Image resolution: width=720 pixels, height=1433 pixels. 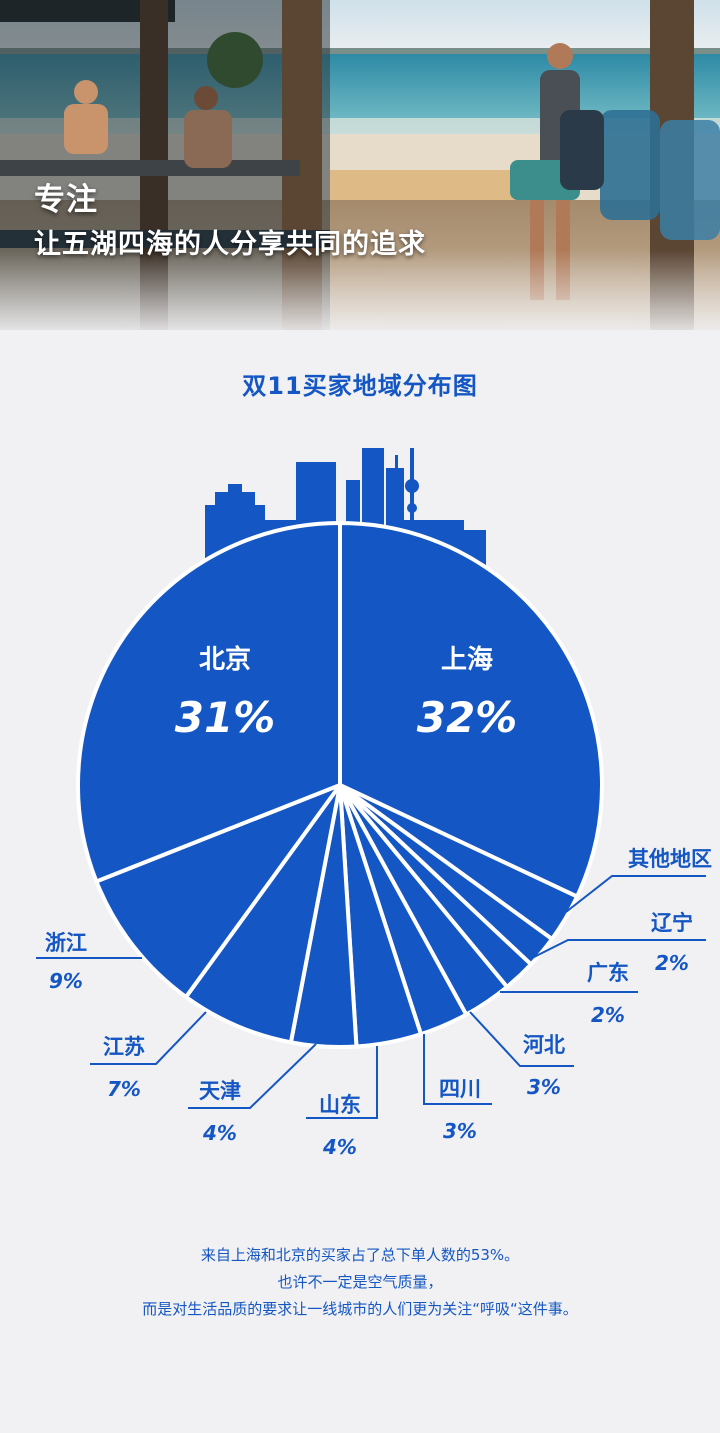 I want to click on slice-label-2: 其他地区, so click(x=670, y=859).